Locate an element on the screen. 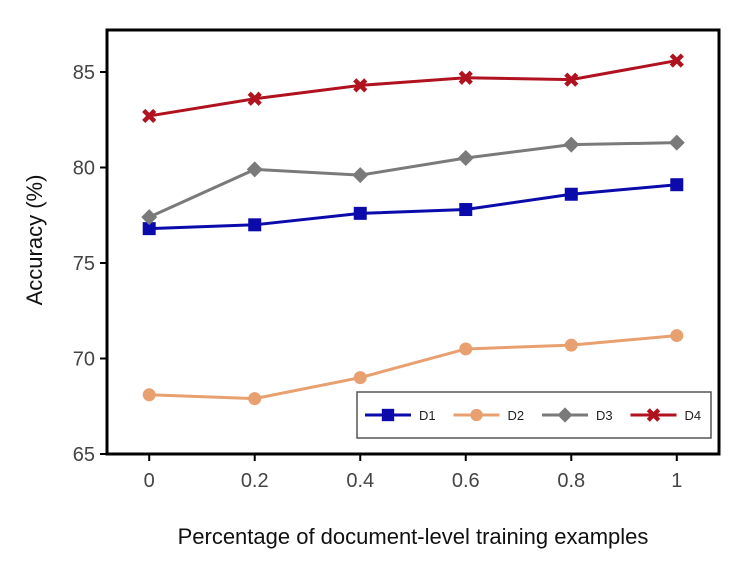  series-d1 is located at coordinates (413, 207).